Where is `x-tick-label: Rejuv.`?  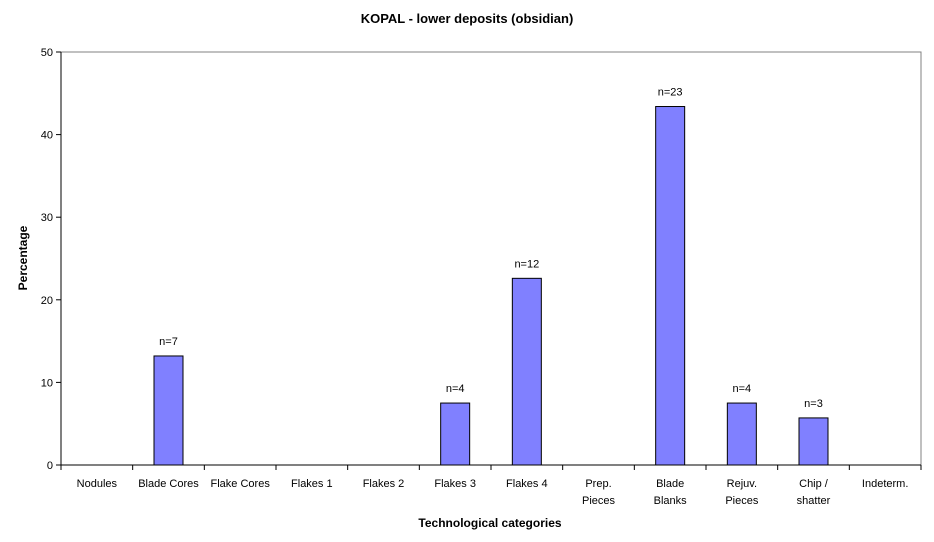 x-tick-label: Rejuv. is located at coordinates (742, 484).